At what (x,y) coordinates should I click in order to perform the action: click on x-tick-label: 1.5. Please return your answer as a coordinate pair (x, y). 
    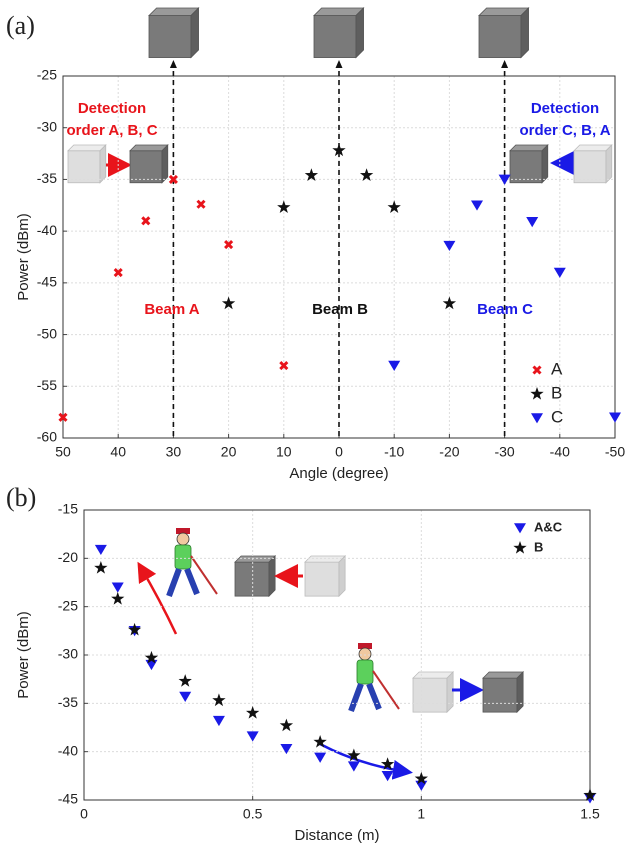
    Looking at the image, I should click on (590, 814).